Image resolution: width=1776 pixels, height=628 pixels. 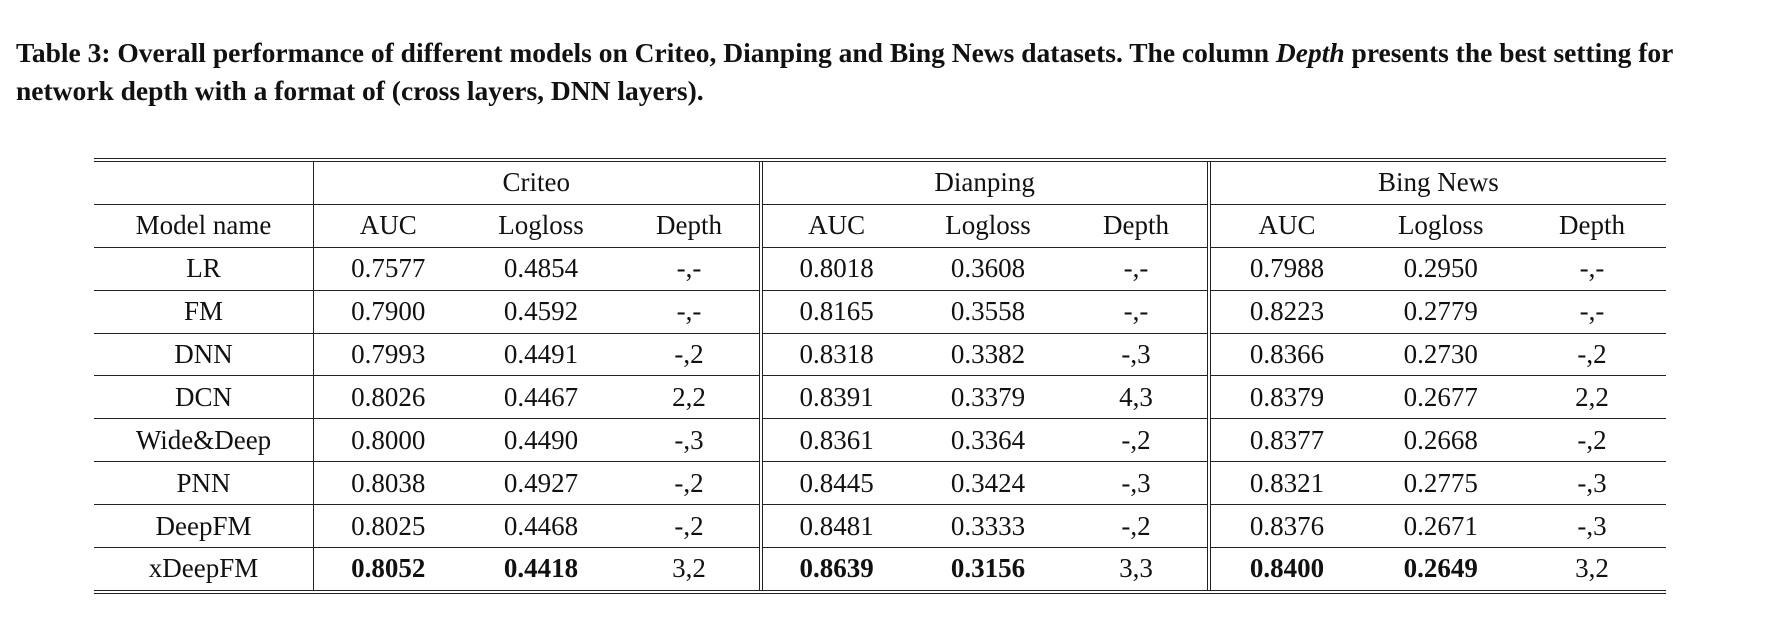 What do you see at coordinates (541, 483) in the screenshot?
I see `value-cell: 0.4927` at bounding box center [541, 483].